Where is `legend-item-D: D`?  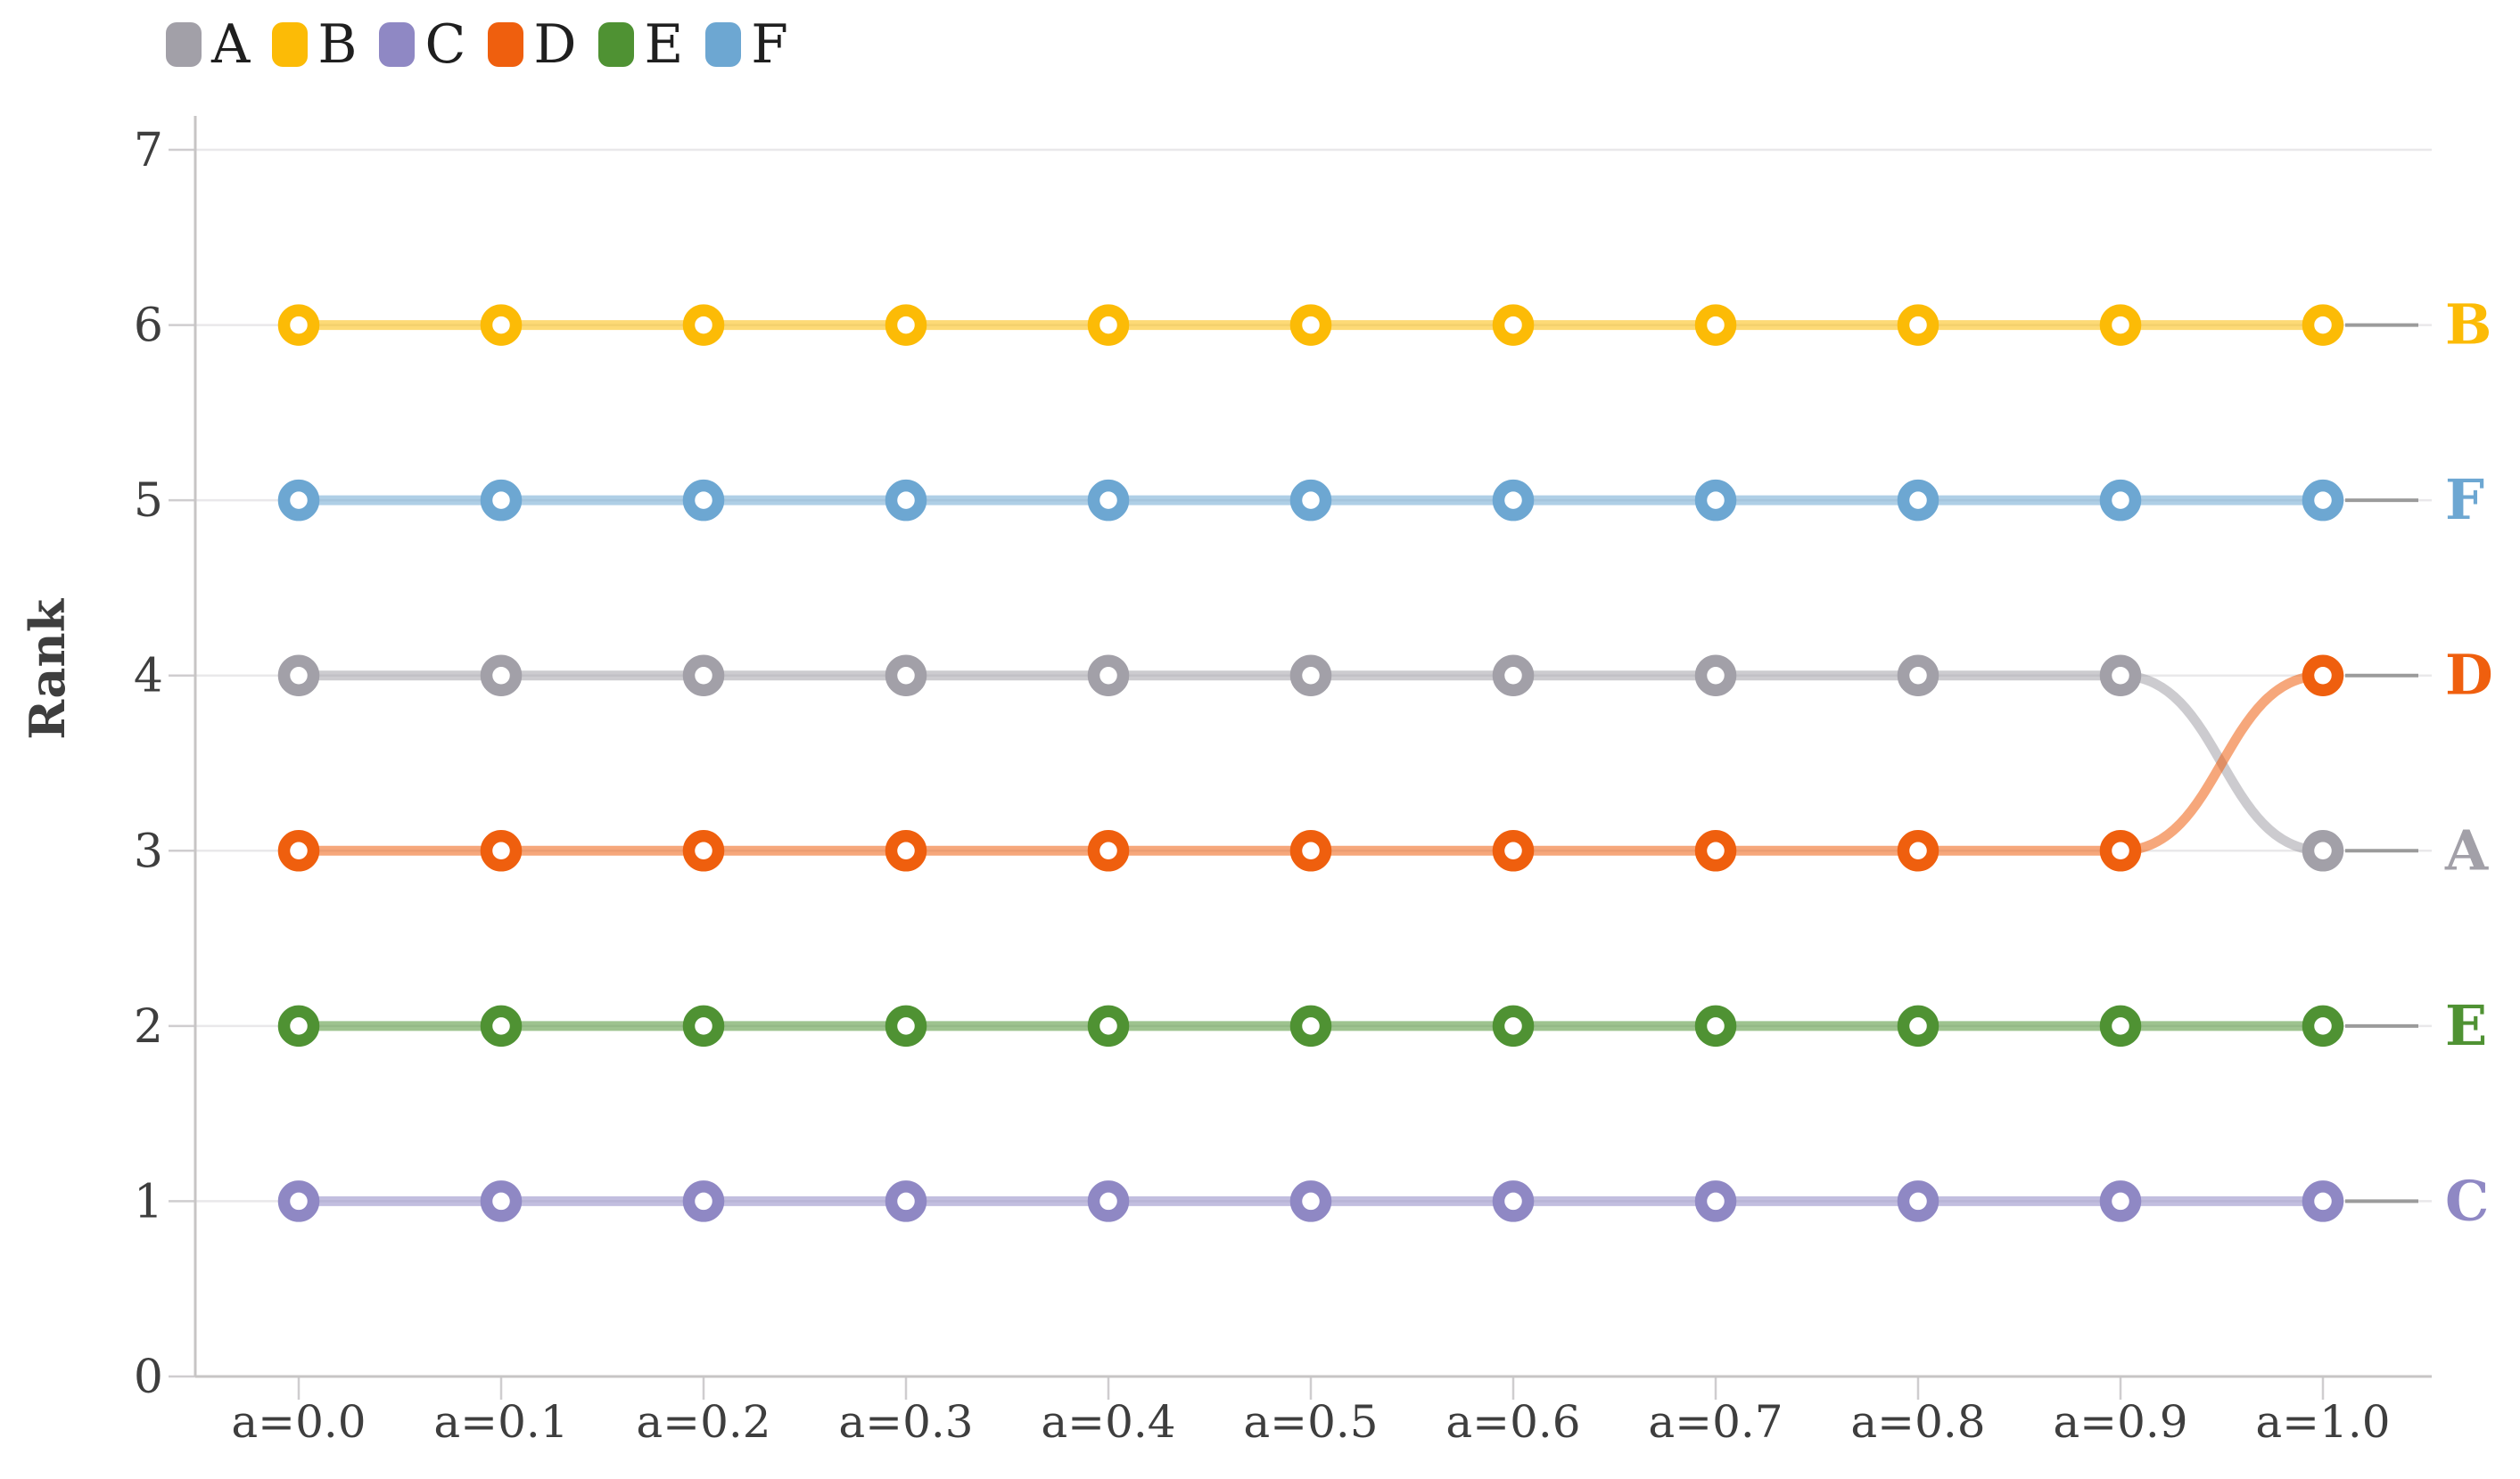 legend-item-D: D is located at coordinates (532, 44).